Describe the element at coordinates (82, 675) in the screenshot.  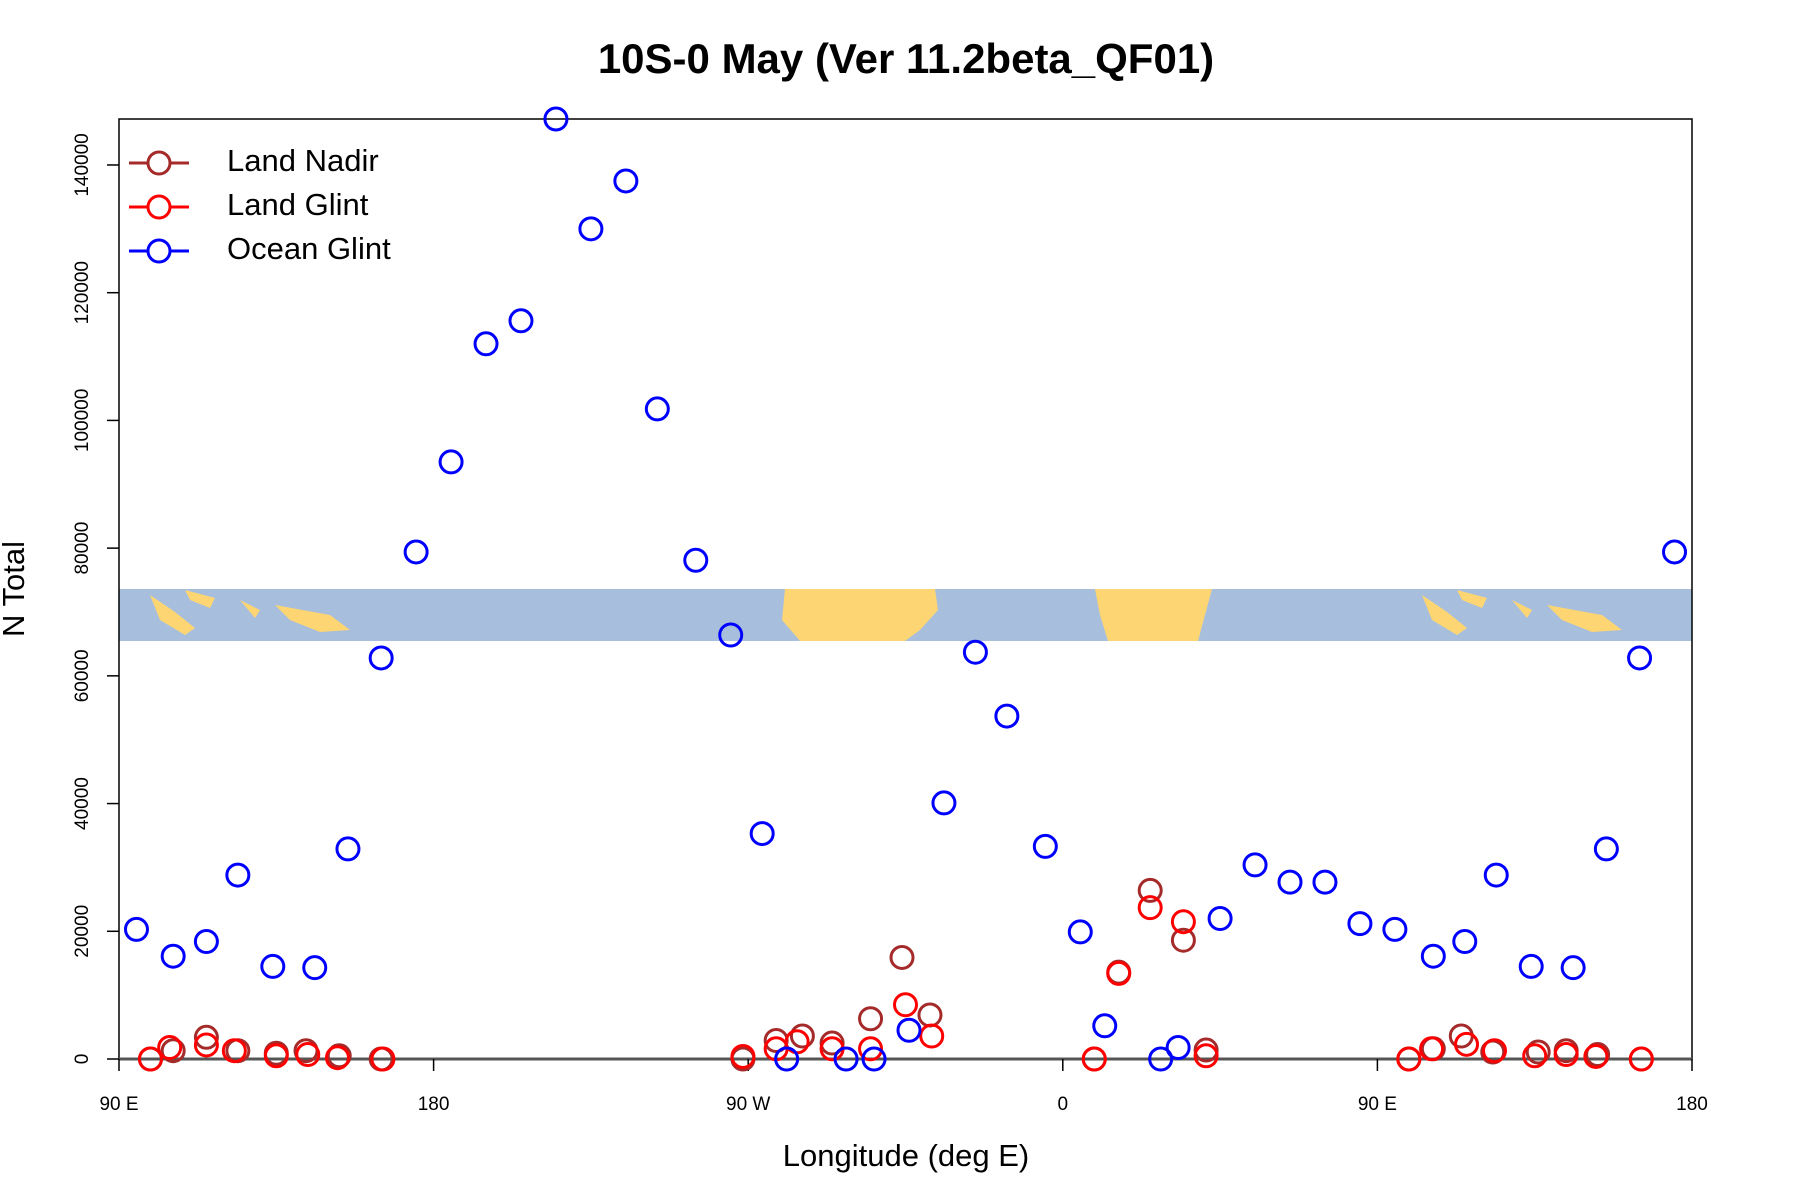
I see `y-tick-label: 60000` at that location.